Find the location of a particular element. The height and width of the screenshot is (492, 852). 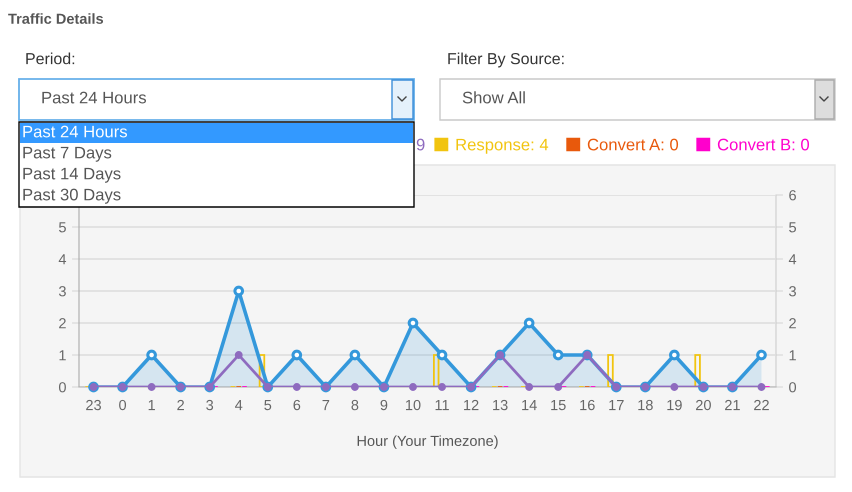

x-tick-label: 9 is located at coordinates (384, 405).